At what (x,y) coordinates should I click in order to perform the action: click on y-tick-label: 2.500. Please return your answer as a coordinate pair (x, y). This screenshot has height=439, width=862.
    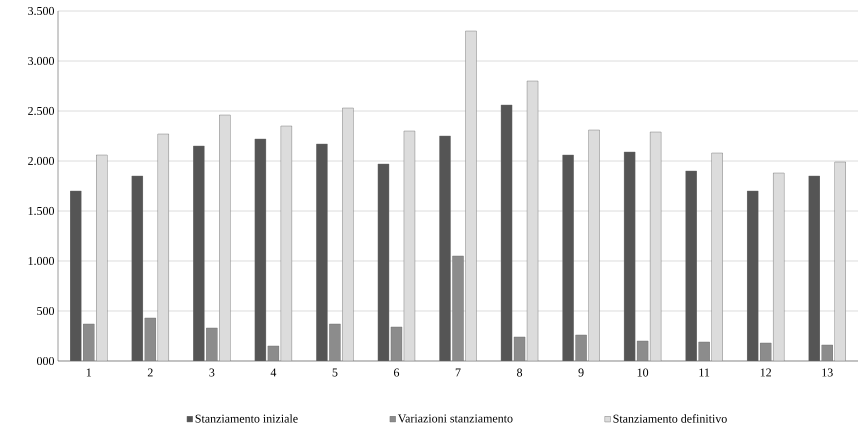
    Looking at the image, I should click on (41, 111).